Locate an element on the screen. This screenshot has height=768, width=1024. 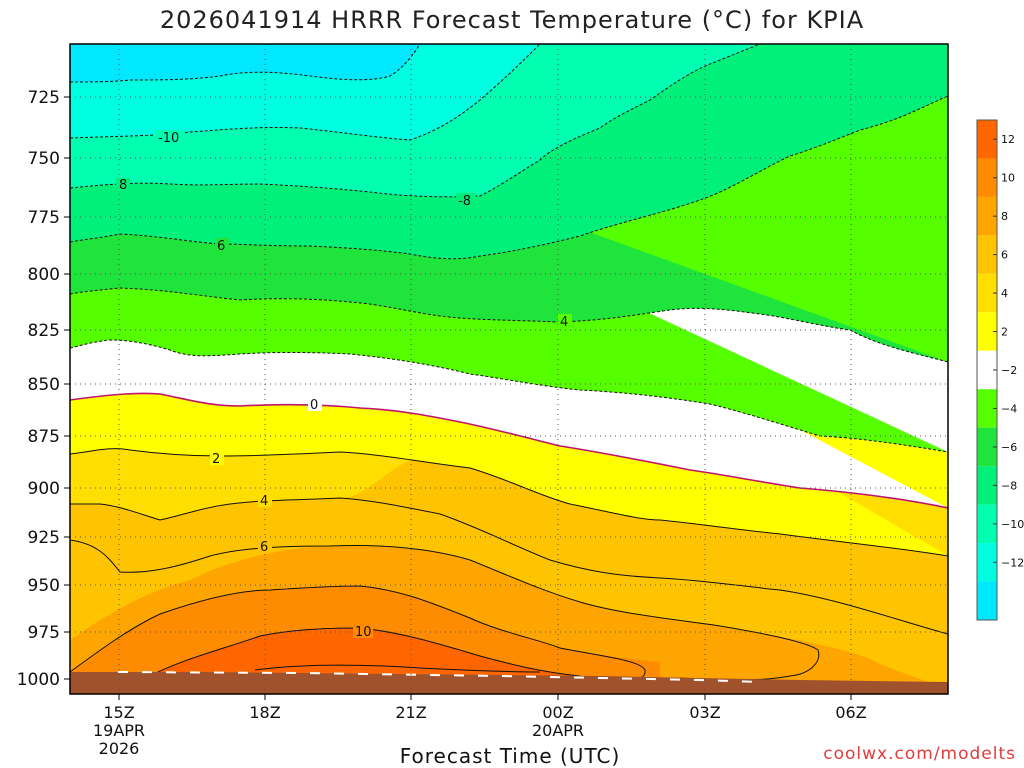
band-minus12-minus10 is located at coordinates (305, 92).